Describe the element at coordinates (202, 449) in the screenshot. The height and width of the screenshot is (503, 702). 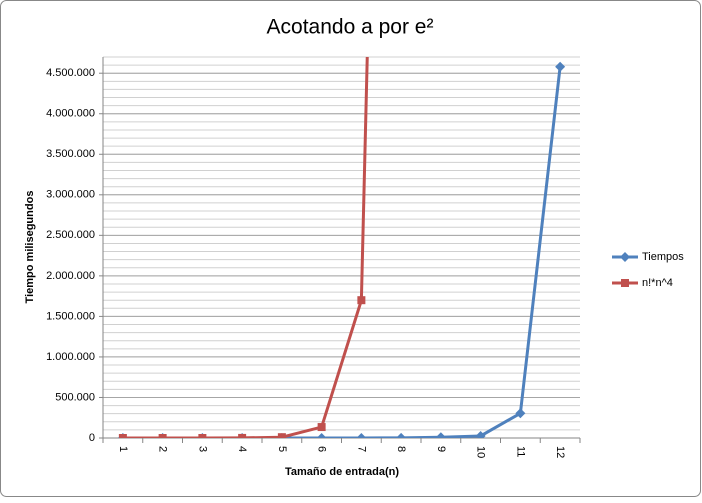
I see `x-tick-label: 3` at that location.